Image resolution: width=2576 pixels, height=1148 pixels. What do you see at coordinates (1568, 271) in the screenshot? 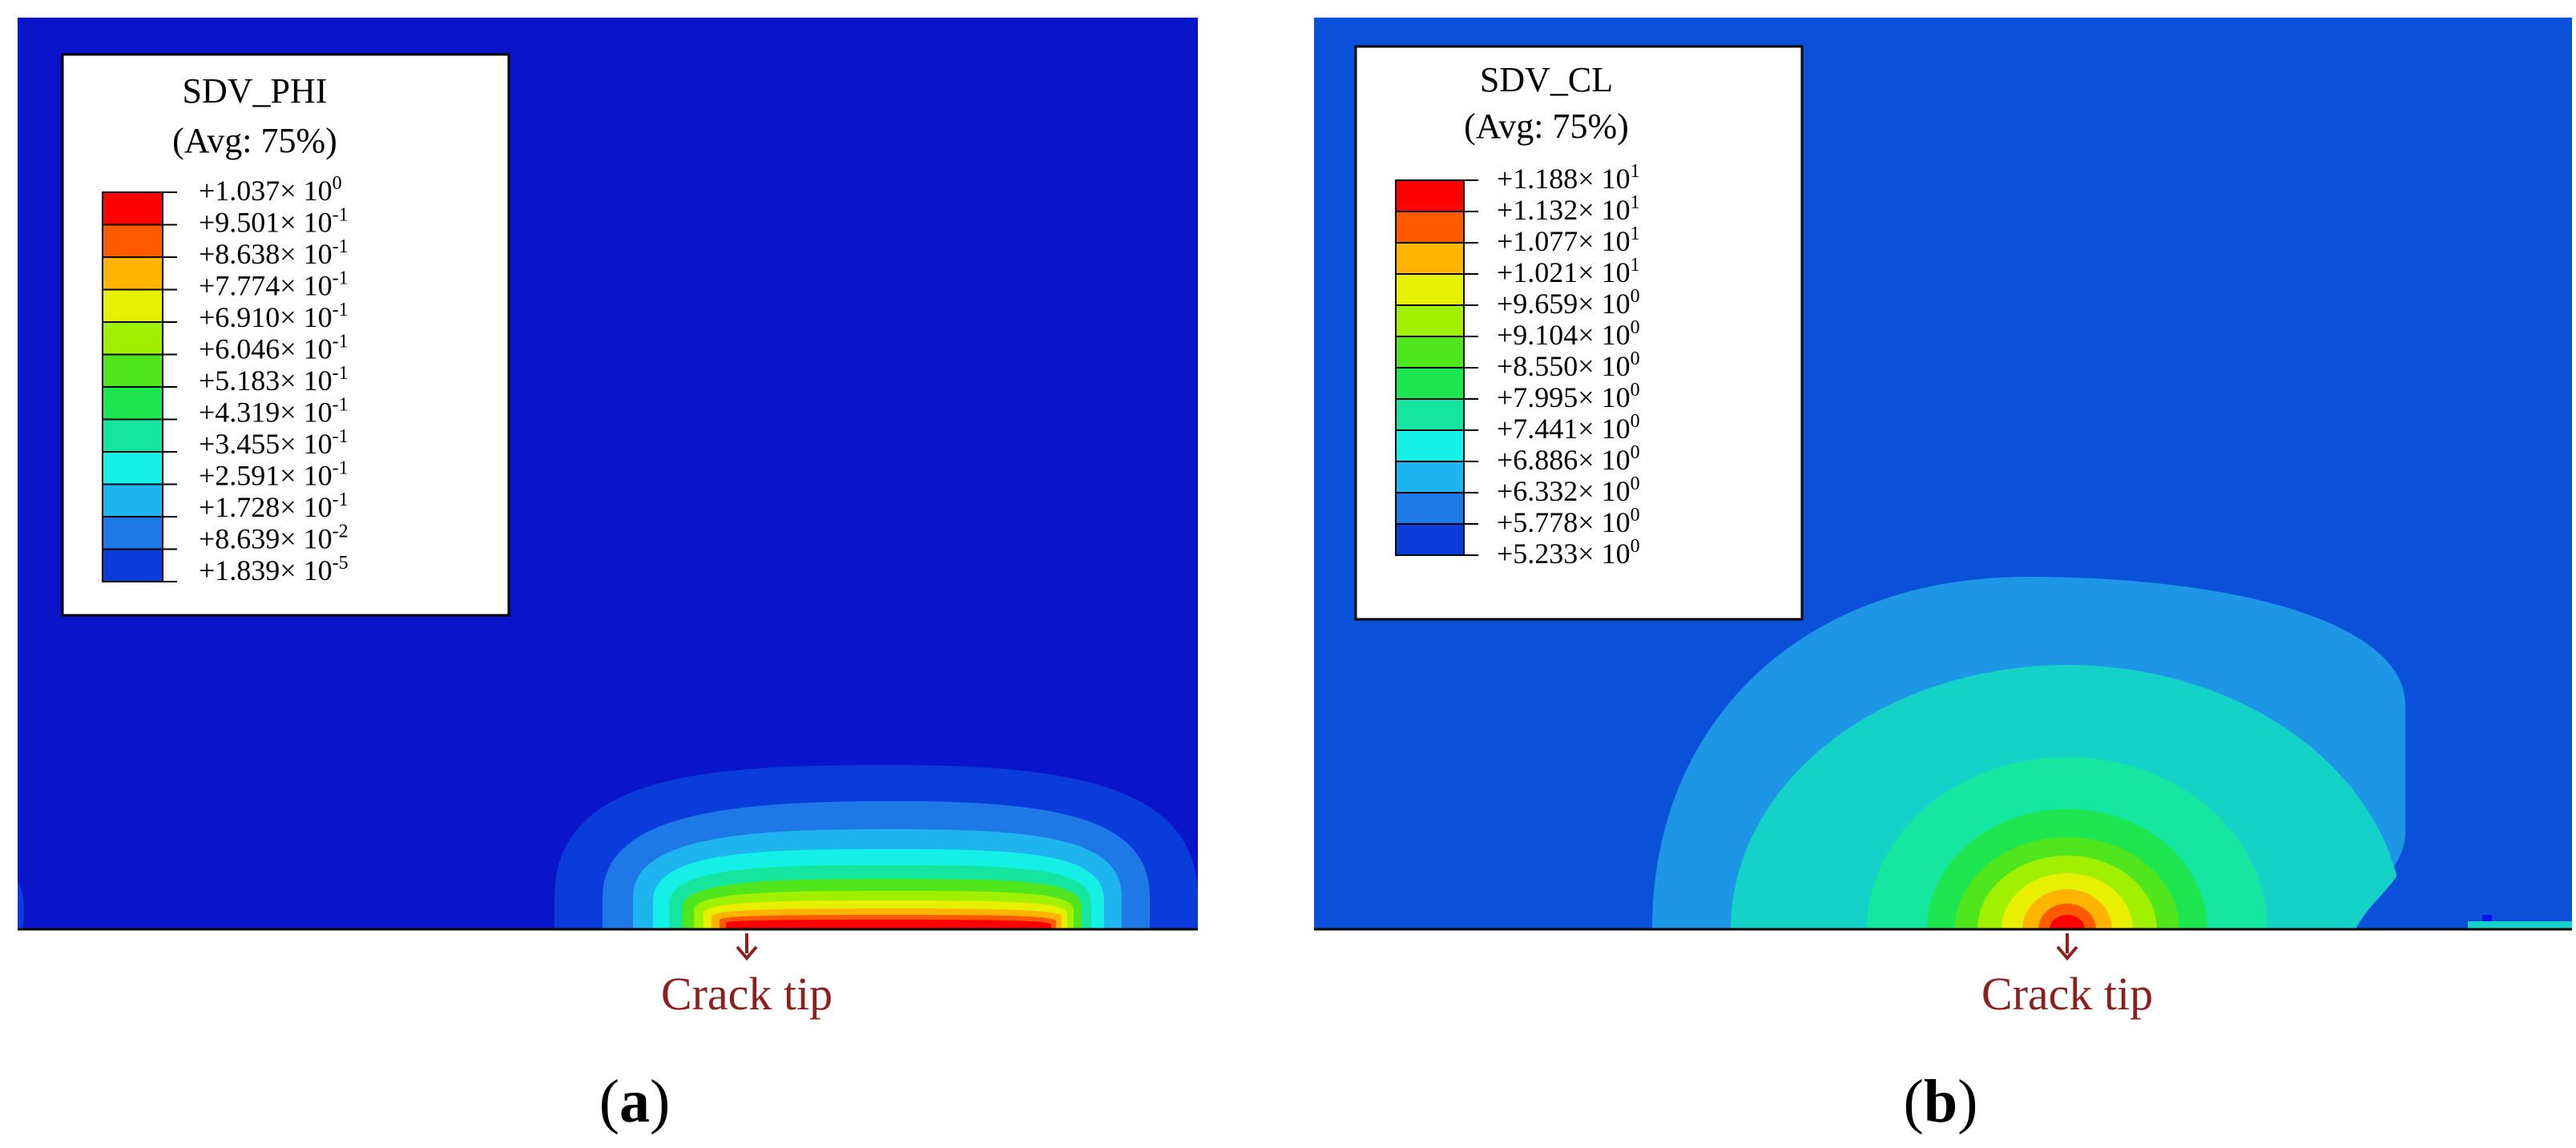
I see `legend-value: +1.021× 101` at bounding box center [1568, 271].